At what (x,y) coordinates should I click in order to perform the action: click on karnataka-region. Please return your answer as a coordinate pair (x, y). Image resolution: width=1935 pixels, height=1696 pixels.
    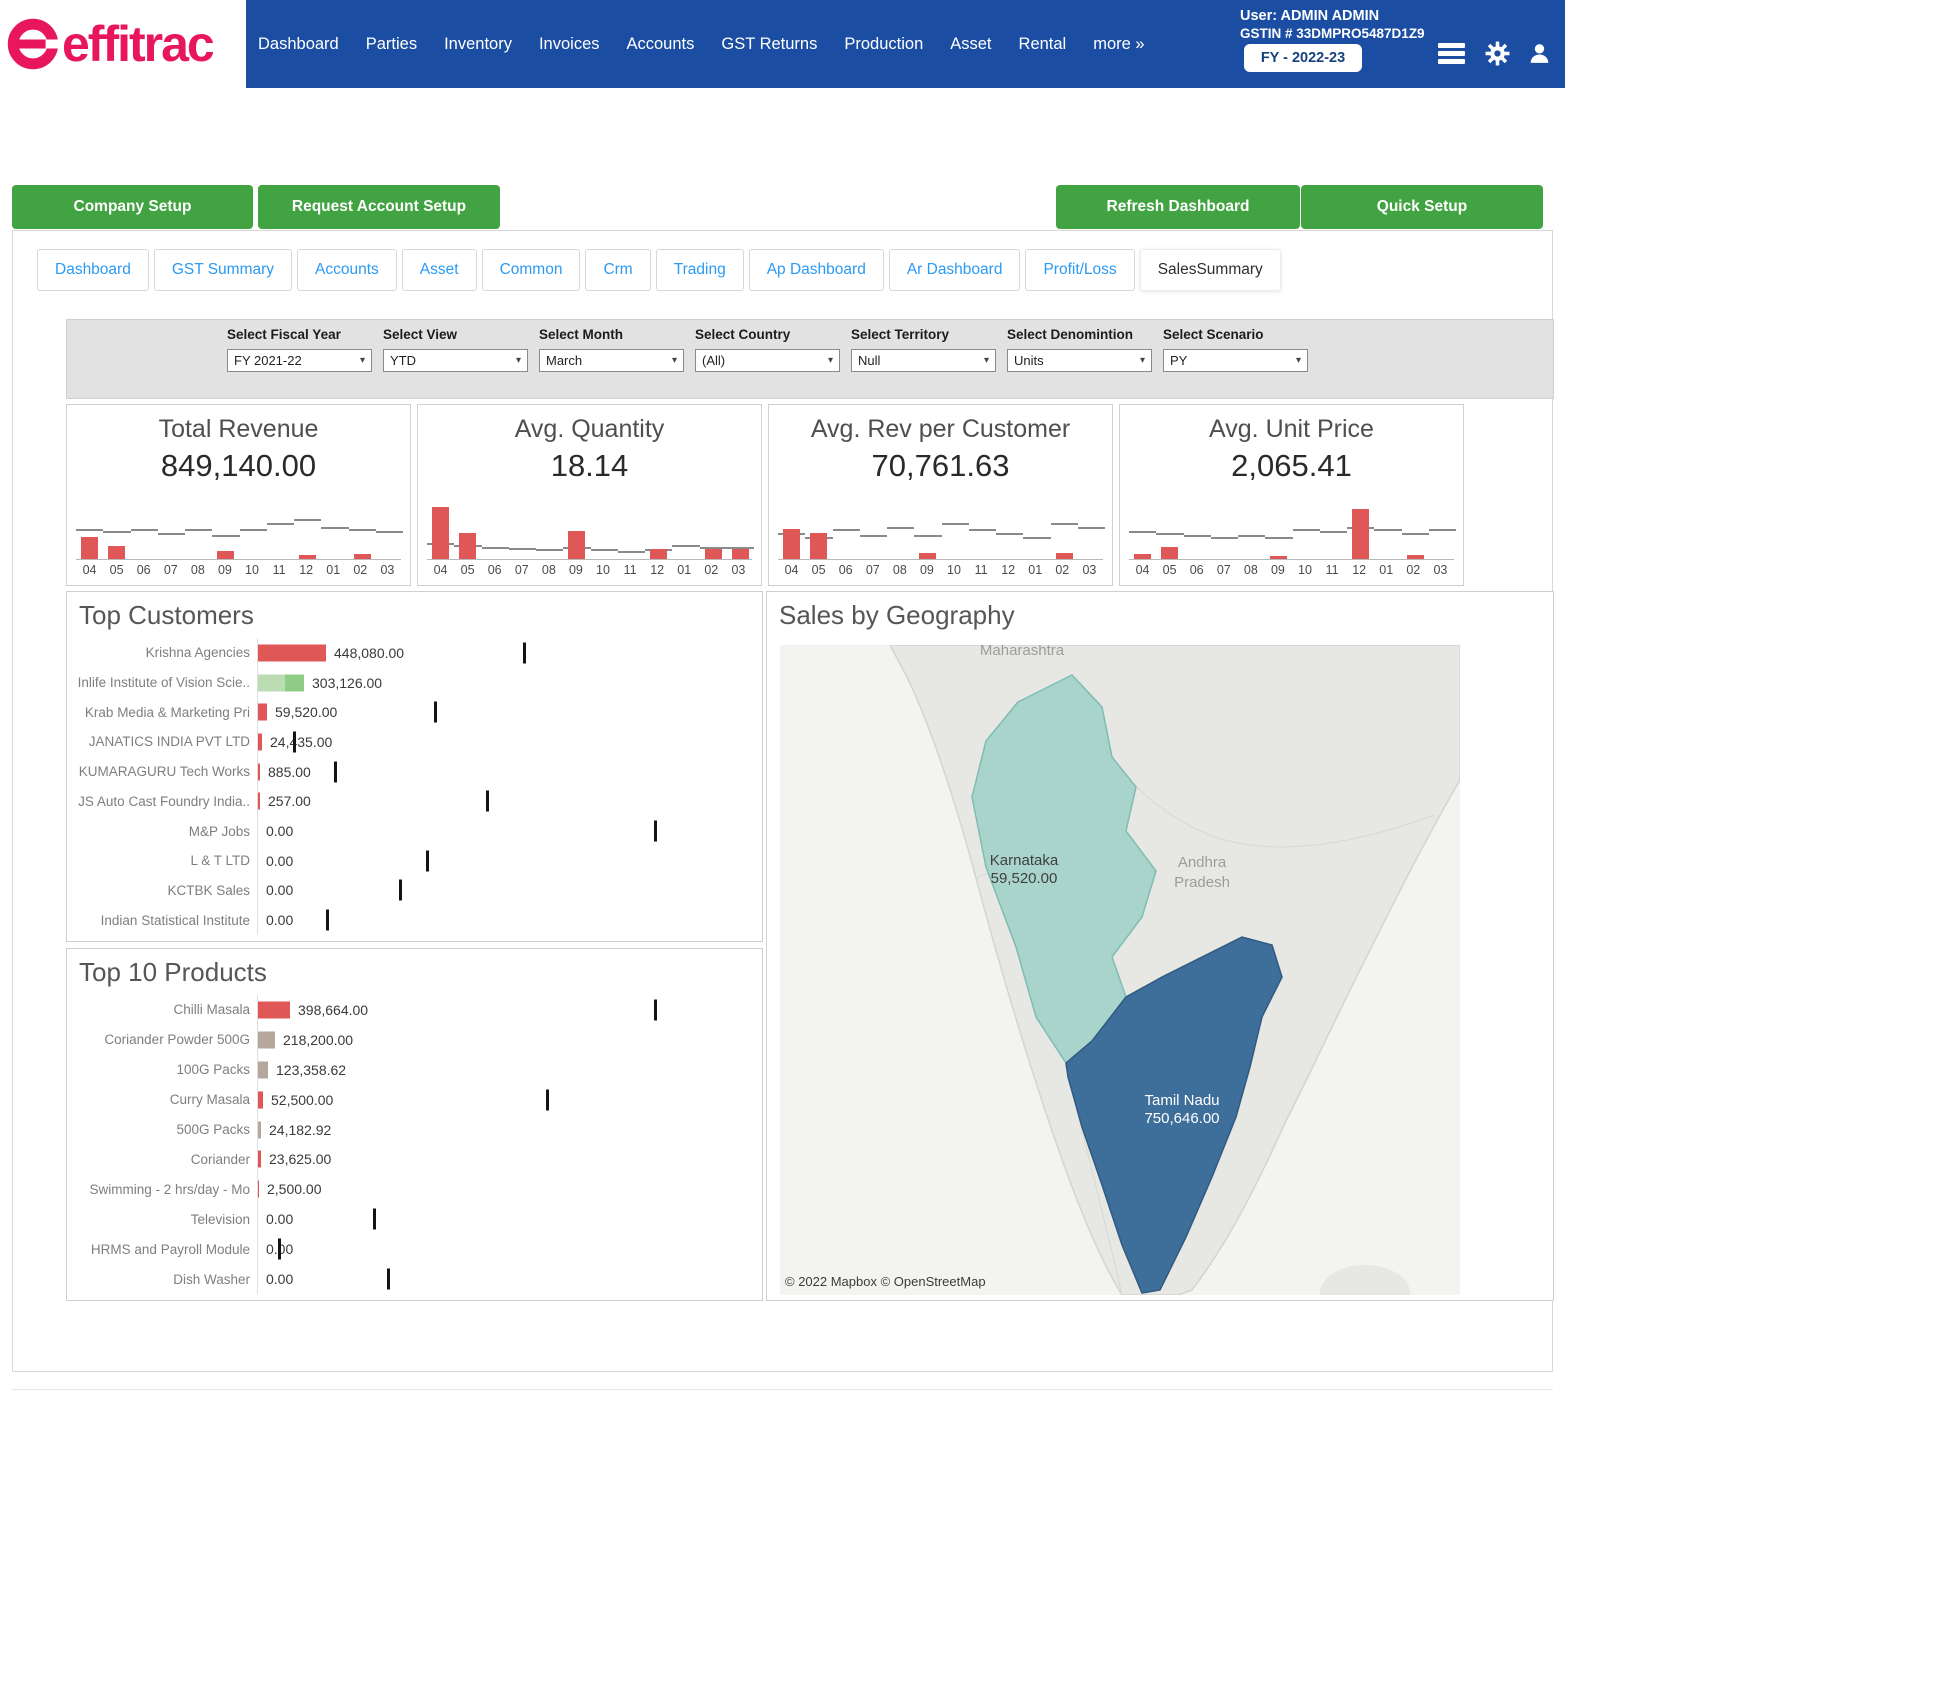
    Looking at the image, I should click on (1064, 869).